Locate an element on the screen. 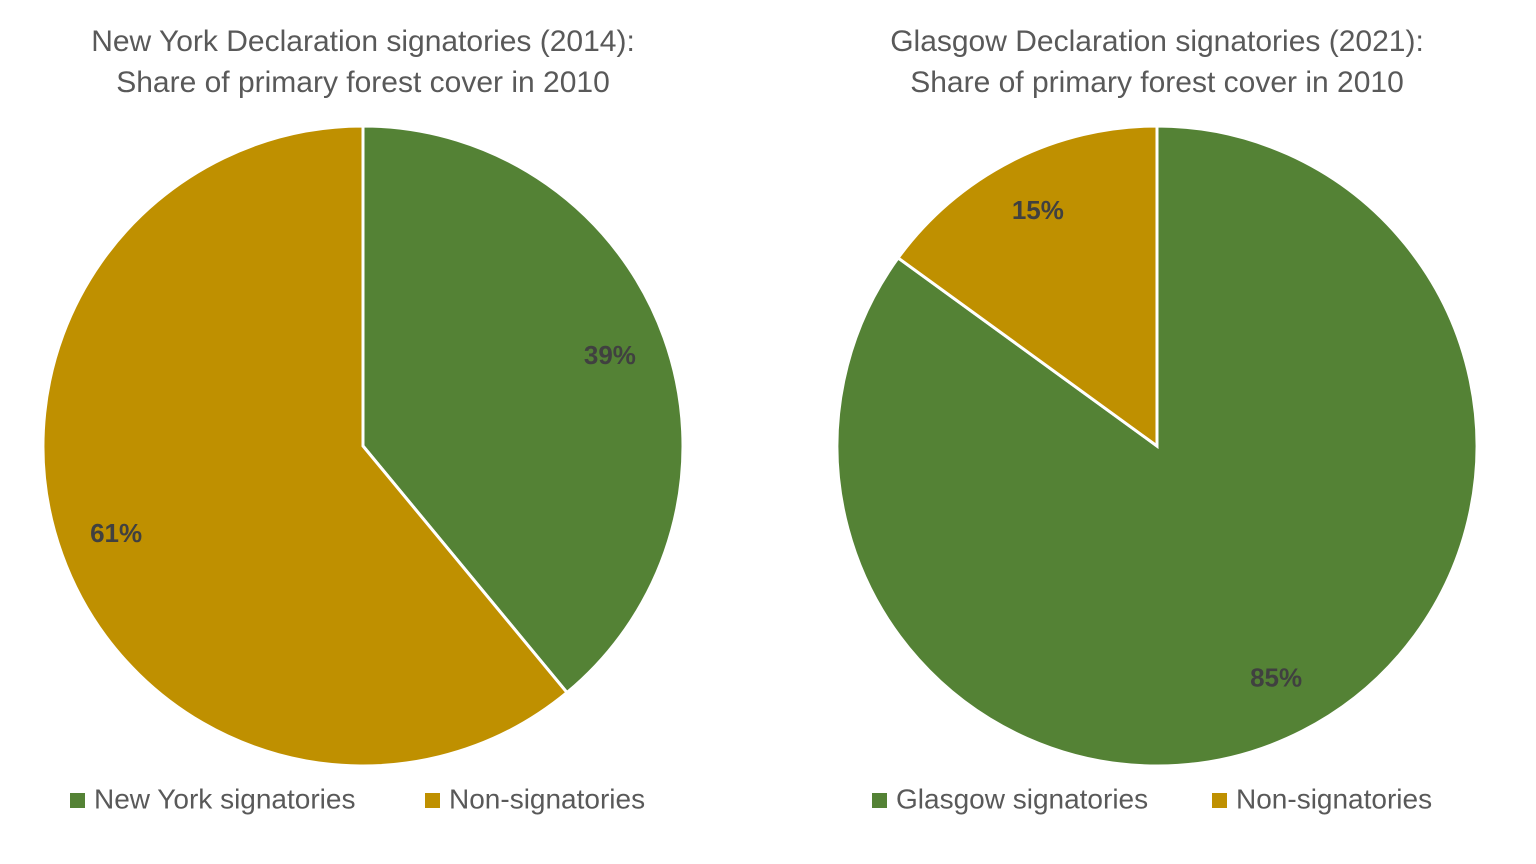 Image resolution: width=1536 pixels, height=864 pixels. chart-title: New York Declaration signatories (2014): is located at coordinates (363, 41).